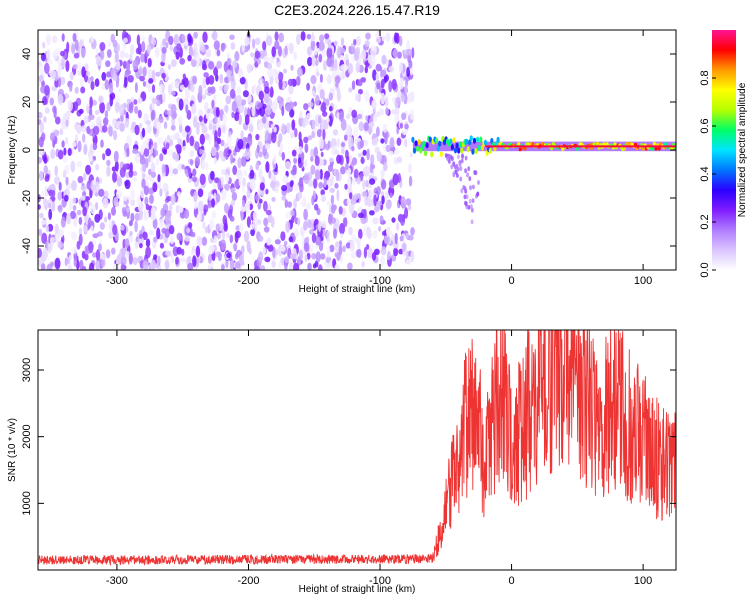 The image size is (750, 600). What do you see at coordinates (117, 281) in the screenshot?
I see `spectrogram-x-tick-label: -300` at bounding box center [117, 281].